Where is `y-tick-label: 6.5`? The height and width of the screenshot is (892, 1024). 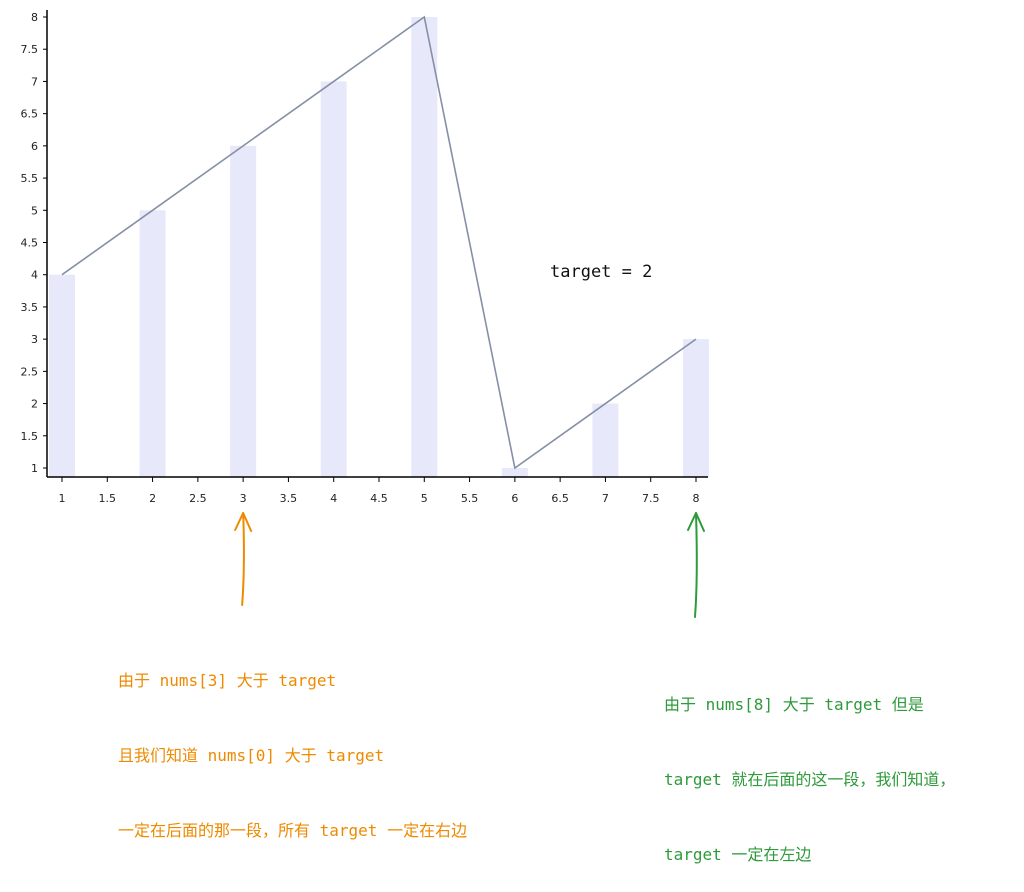
y-tick-label: 6.5 is located at coordinates (30, 114).